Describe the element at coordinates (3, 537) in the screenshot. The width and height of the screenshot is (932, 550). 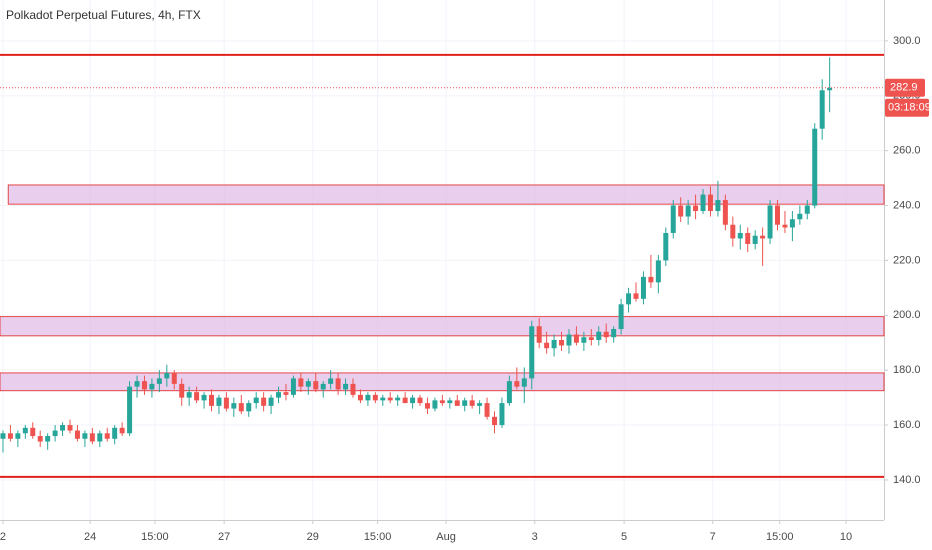
I see `x-tick-label: 2` at that location.